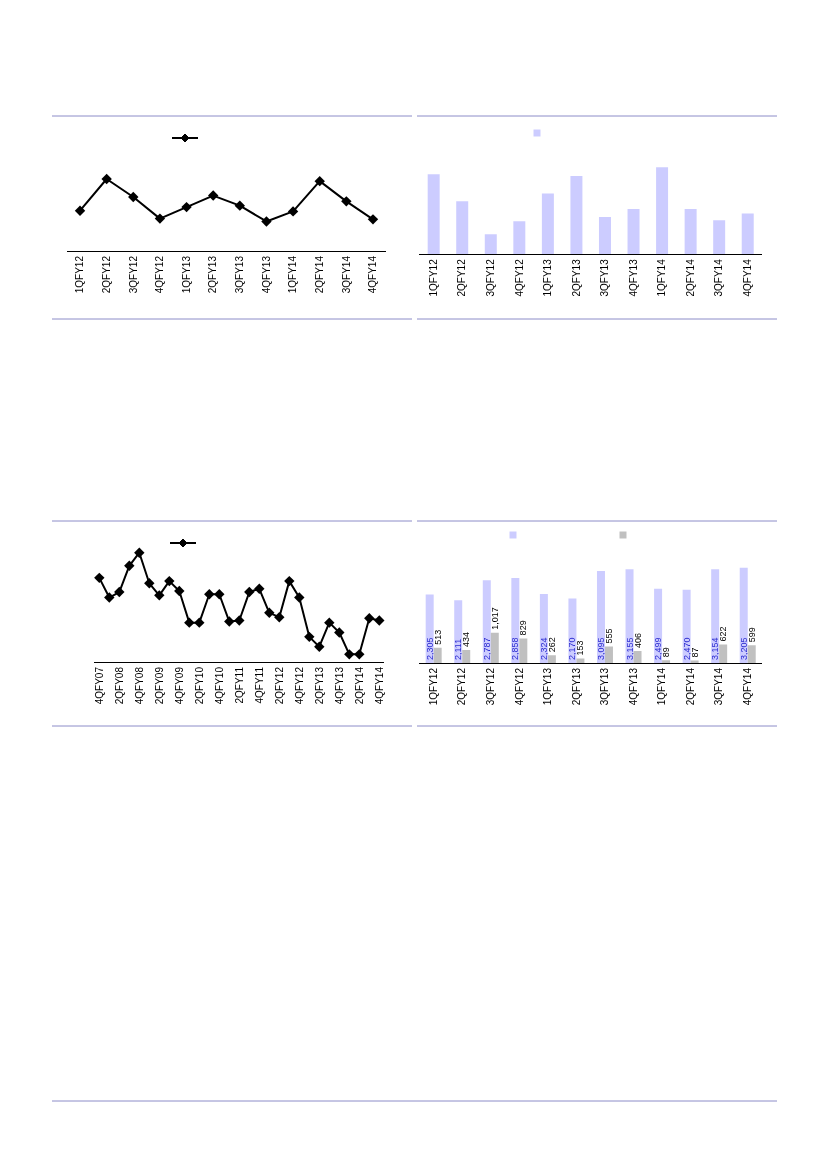 The image size is (827, 1169). Describe the element at coordinates (486, 648) in the screenshot. I see `data-label: 2,787` at that location.